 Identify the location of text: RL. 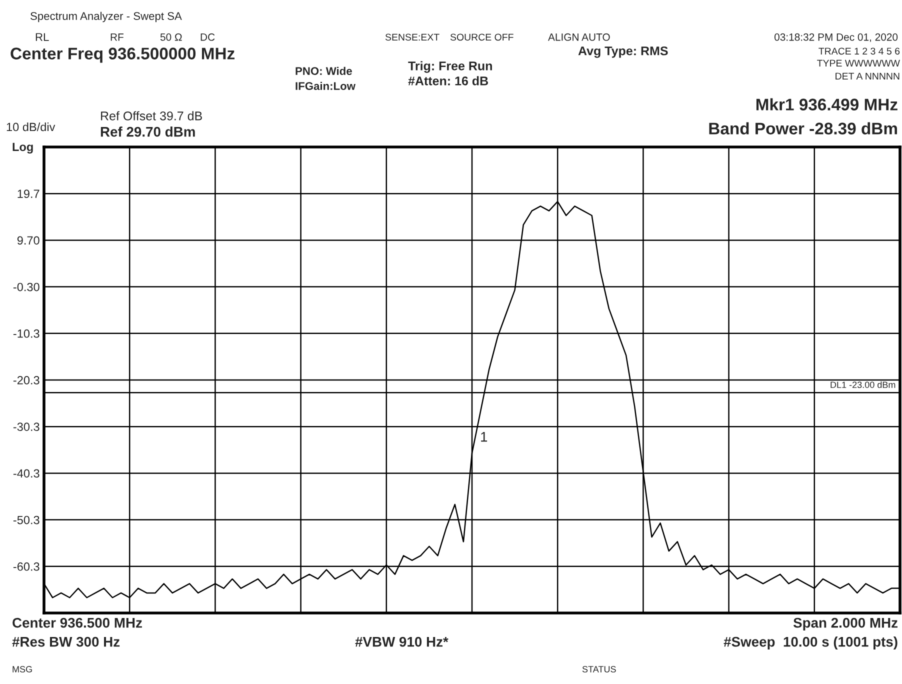
(42, 37).